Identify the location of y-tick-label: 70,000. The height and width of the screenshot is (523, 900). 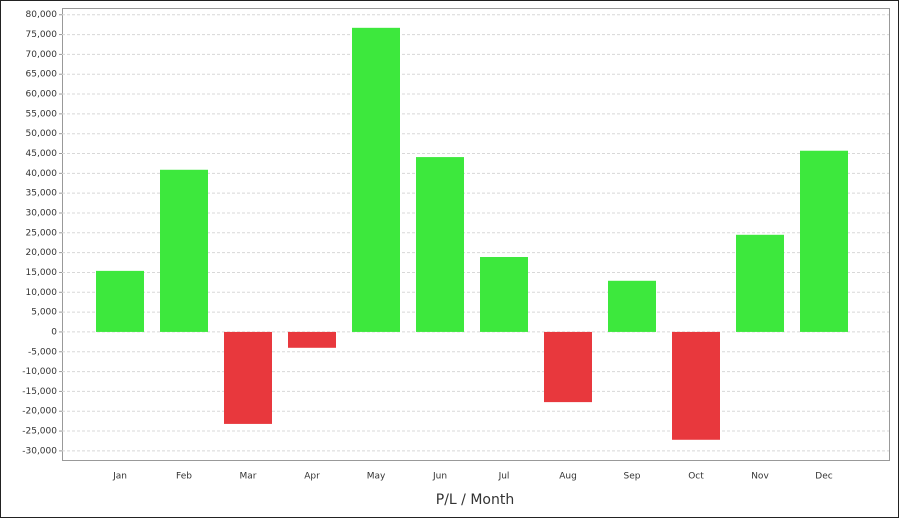
(42, 55).